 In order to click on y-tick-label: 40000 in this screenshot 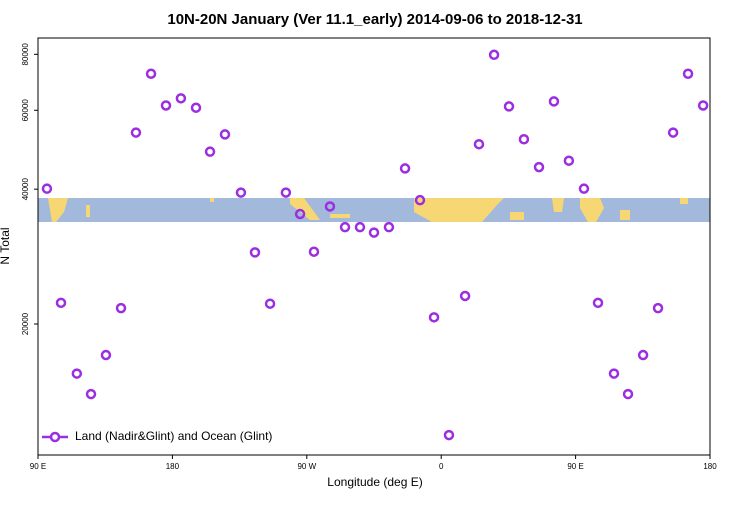, I will do `click(25, 188)`.